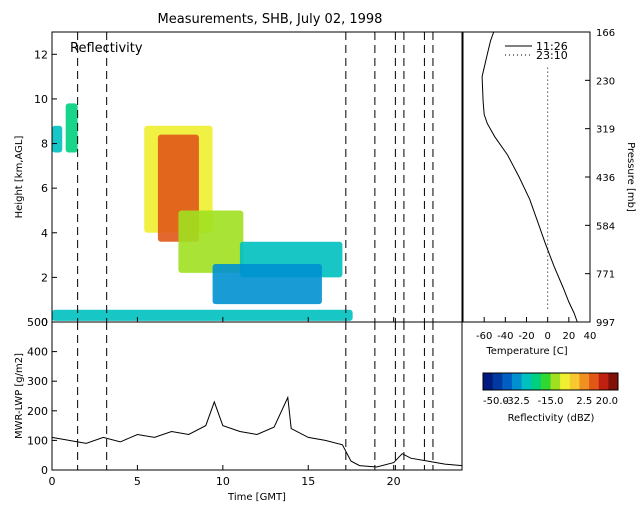 Image resolution: width=640 pixels, height=512 pixels. I want to click on reflectivity-y-label: Height [km,AGL], so click(19, 177).